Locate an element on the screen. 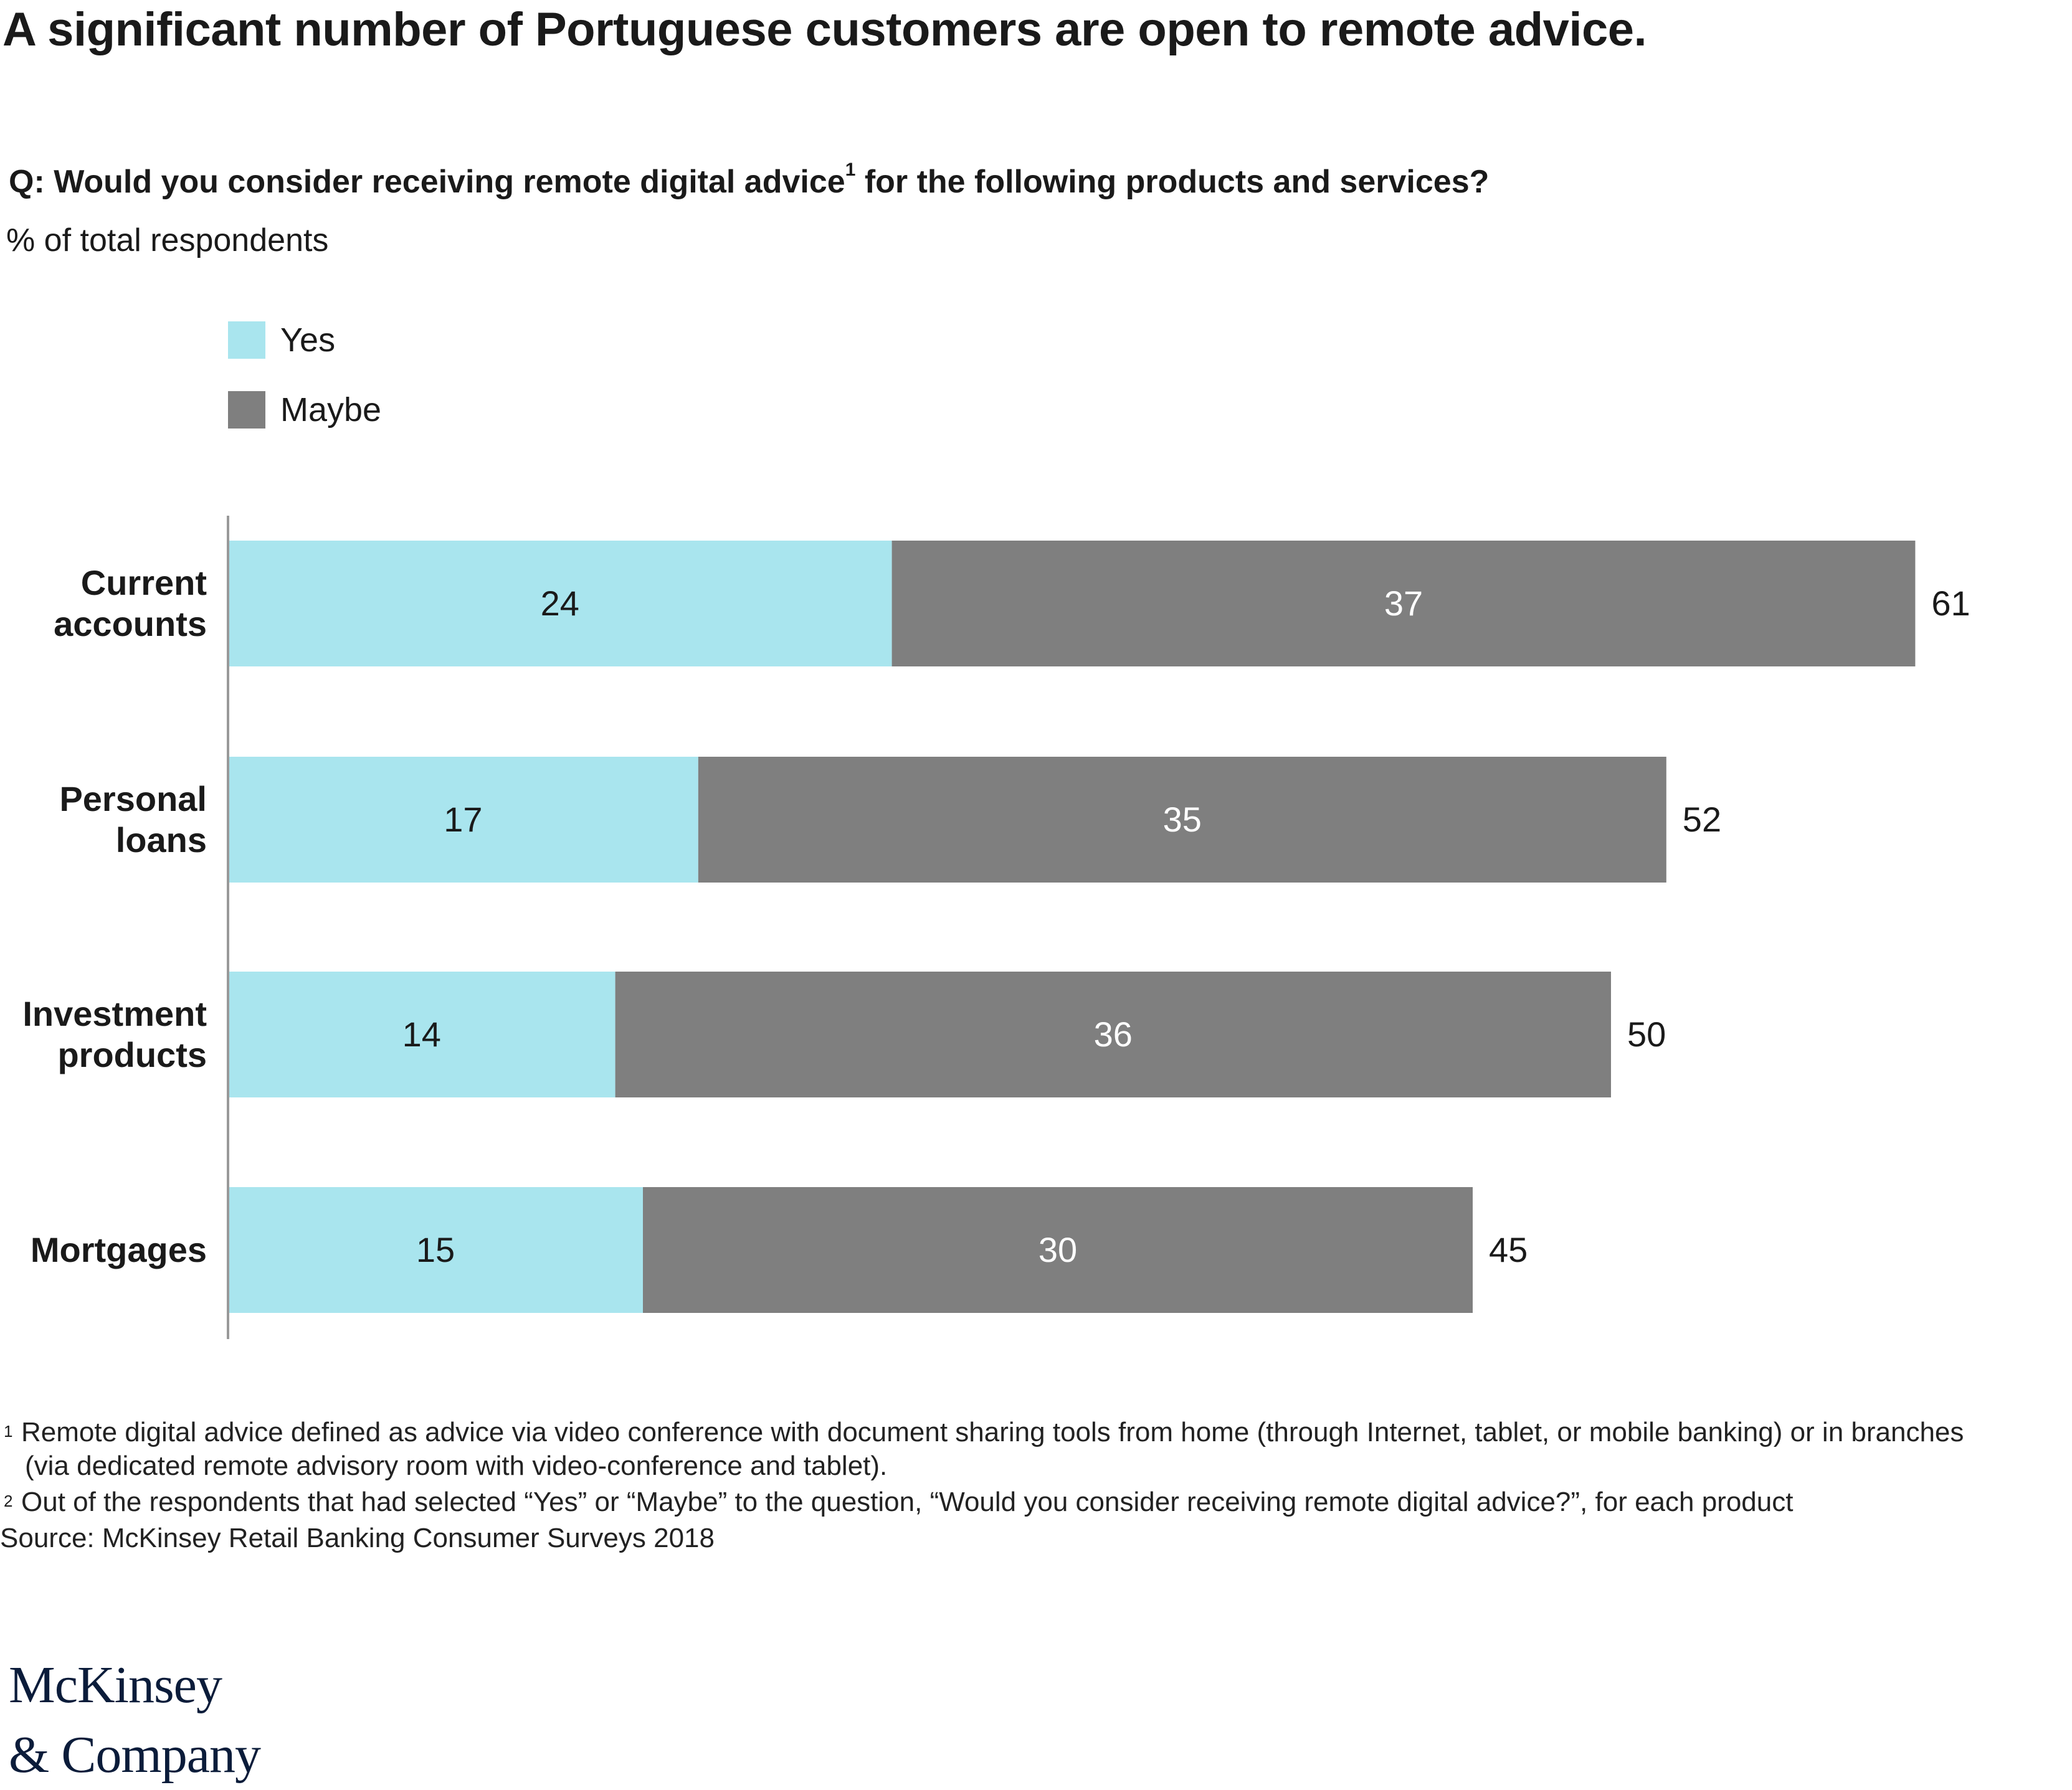 This screenshot has height=1790, width=2072. question-text-end: for the following products and services? is located at coordinates (1172, 182).